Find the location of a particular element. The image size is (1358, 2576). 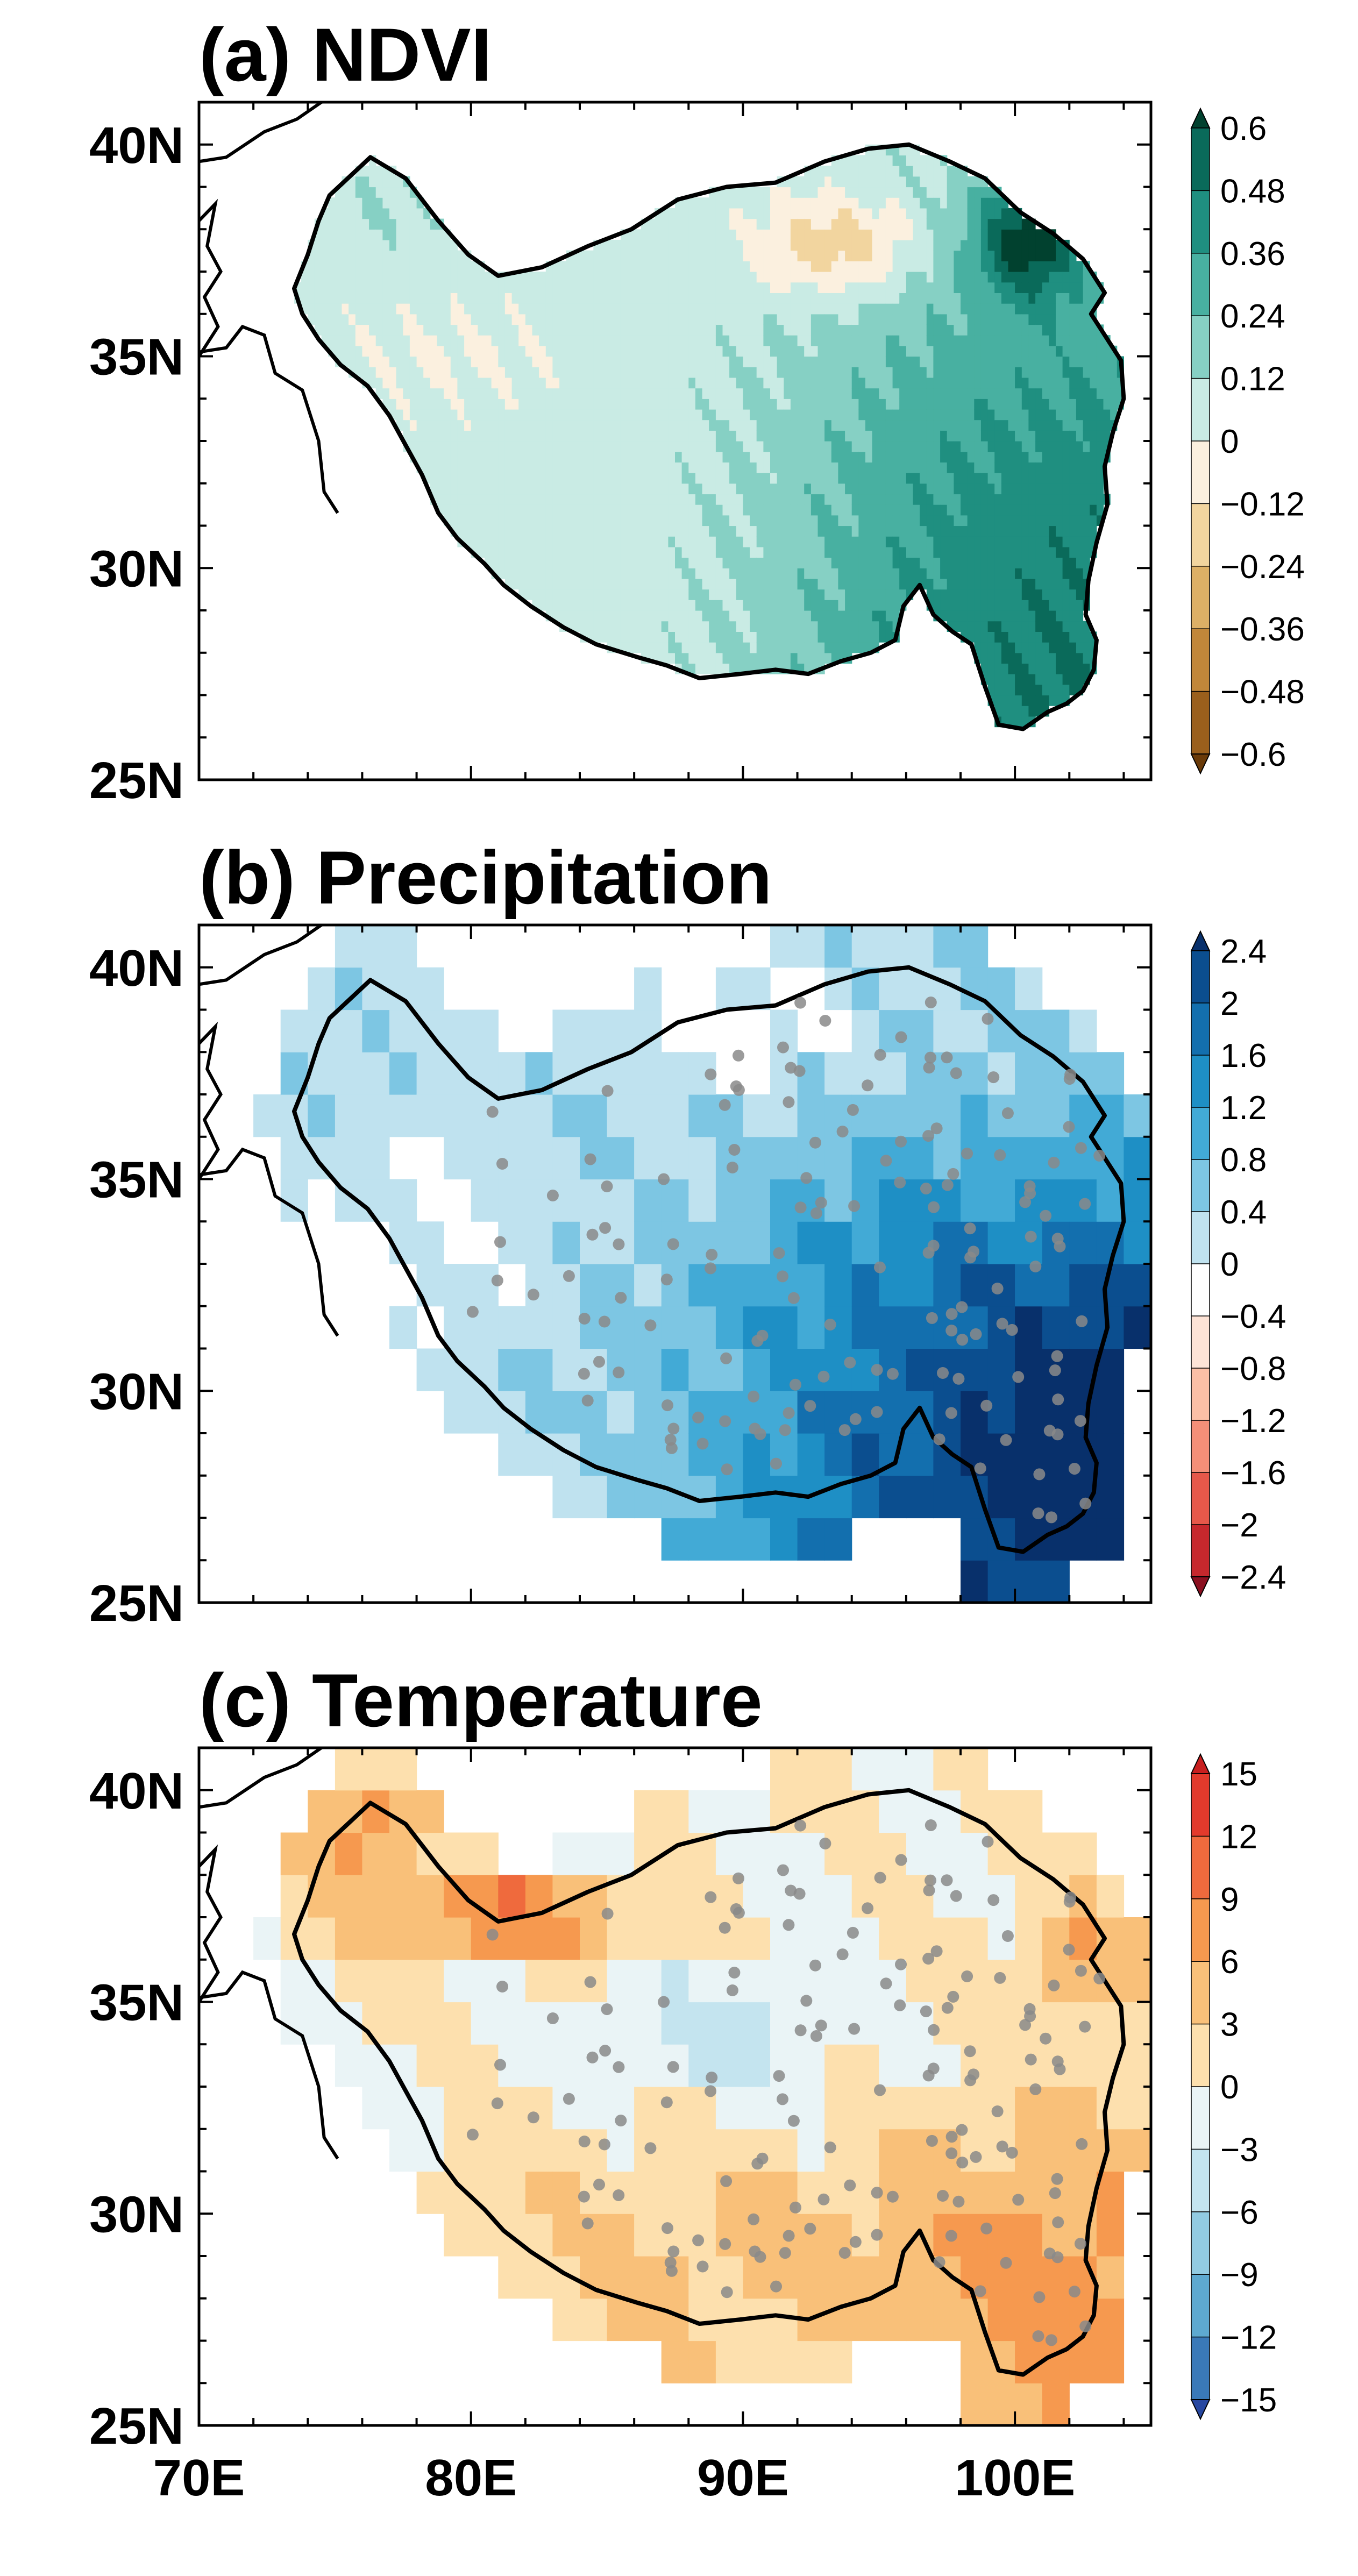

station-marker is located at coordinates (754, 1397).